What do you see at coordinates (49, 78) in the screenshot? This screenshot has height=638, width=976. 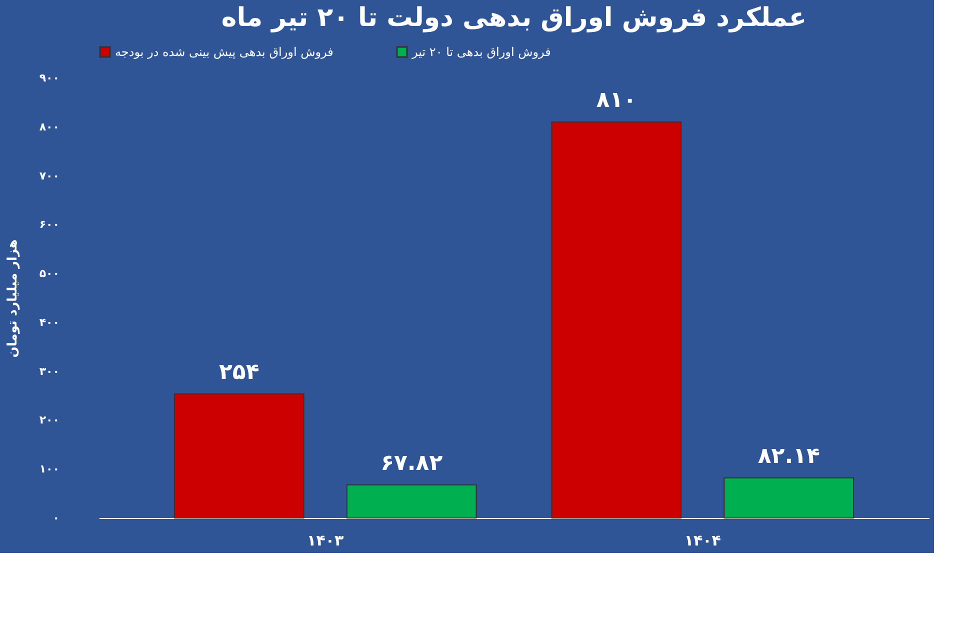 I see `y-tick-label: ۹۰۰` at bounding box center [49, 78].